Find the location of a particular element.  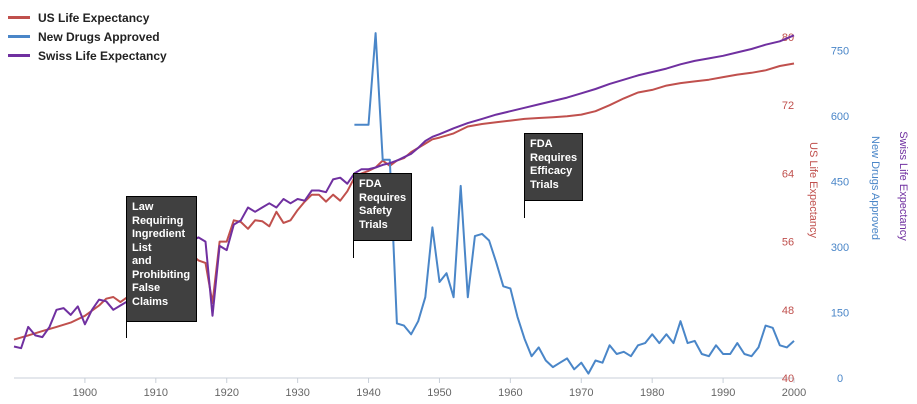

annotation-3-line: Requires is located at coordinates (554, 157).